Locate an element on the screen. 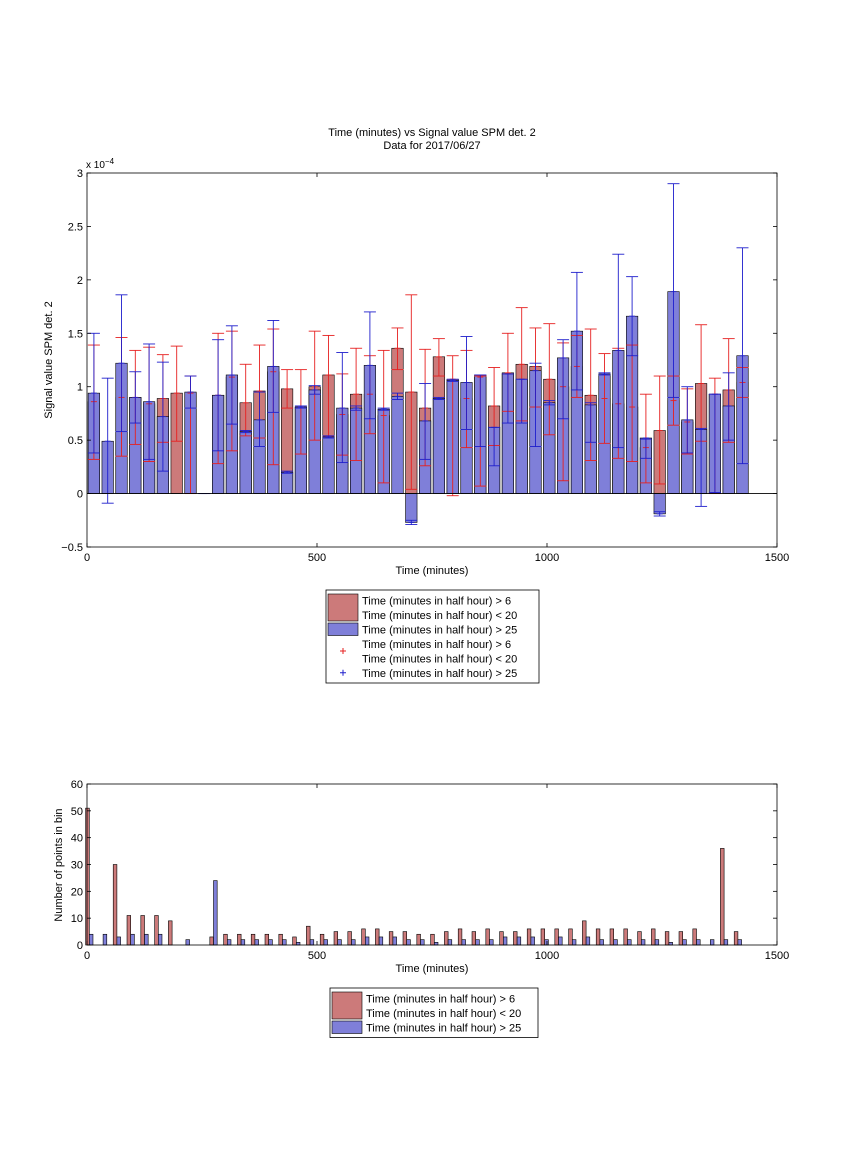  count-xtick-label: 1000 is located at coordinates (547, 956).